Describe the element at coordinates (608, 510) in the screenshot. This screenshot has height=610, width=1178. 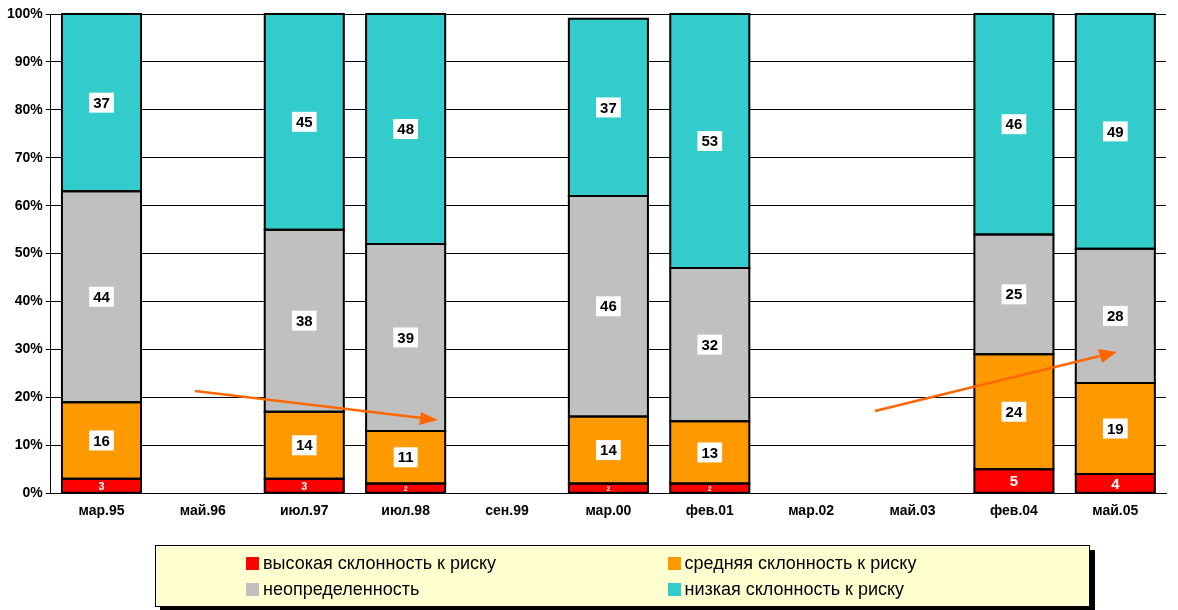
I see `x-tick-label: мар.00` at that location.